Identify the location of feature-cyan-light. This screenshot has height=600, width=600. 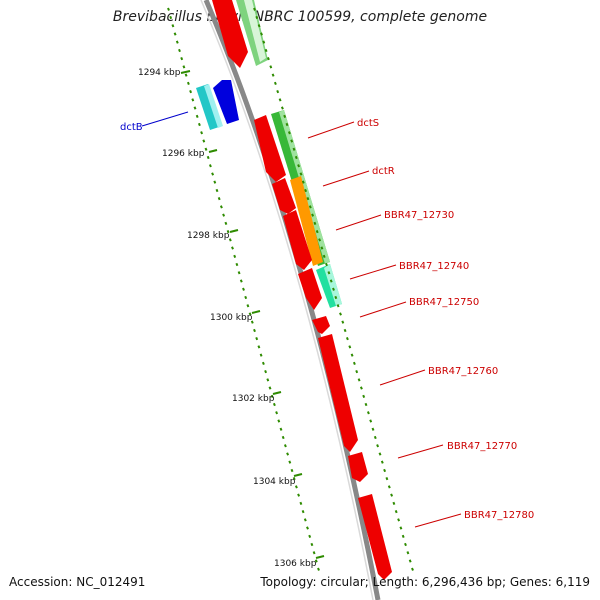
(213, 106).